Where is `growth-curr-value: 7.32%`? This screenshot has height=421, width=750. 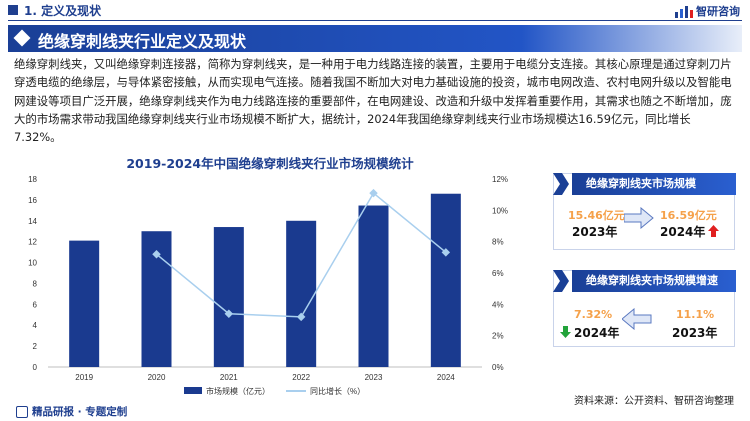
growth-curr-value: 7.32% is located at coordinates (593, 314).